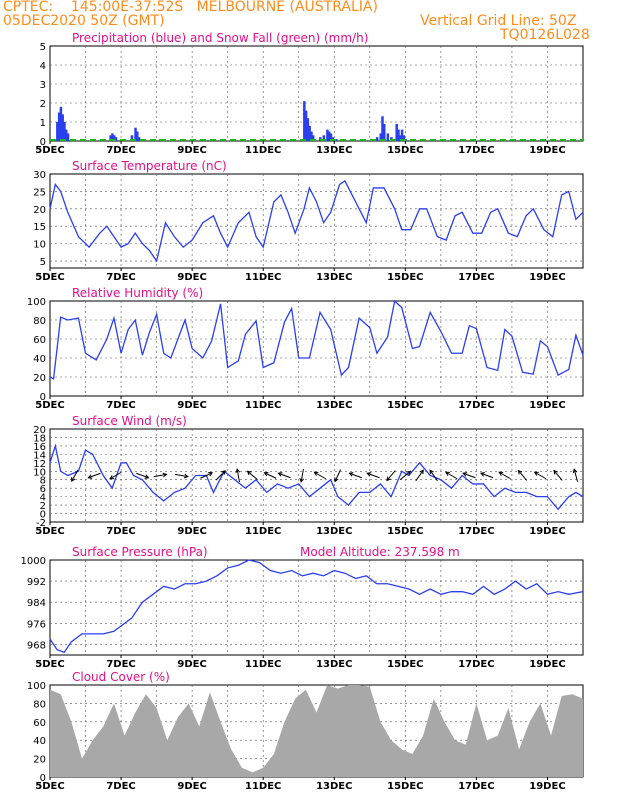 The width and height of the screenshot is (618, 800). I want to click on panel-6-xtick-label: 15DEC, so click(405, 786).